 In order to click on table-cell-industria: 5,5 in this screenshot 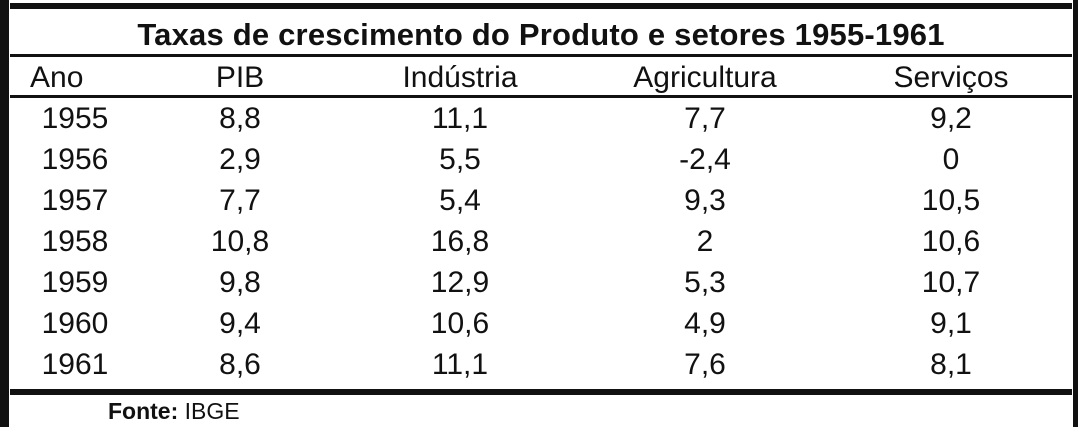, I will do `click(460, 159)`.